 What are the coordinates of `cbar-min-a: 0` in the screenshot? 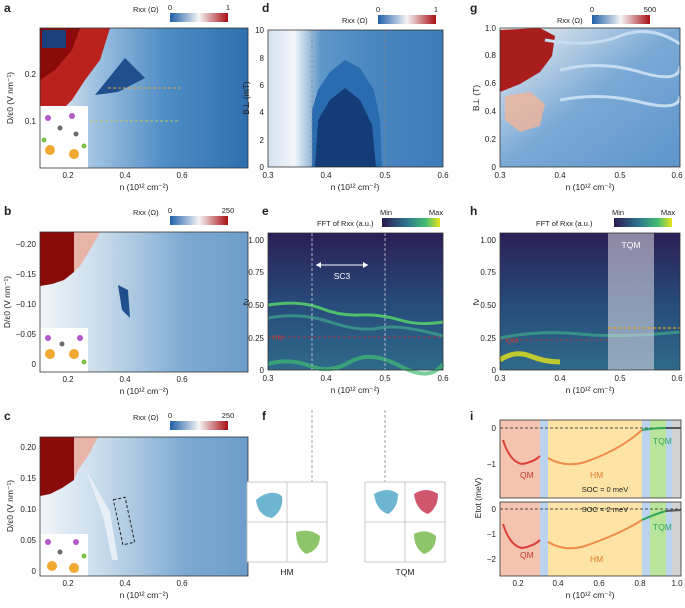 It's located at (170, 7).